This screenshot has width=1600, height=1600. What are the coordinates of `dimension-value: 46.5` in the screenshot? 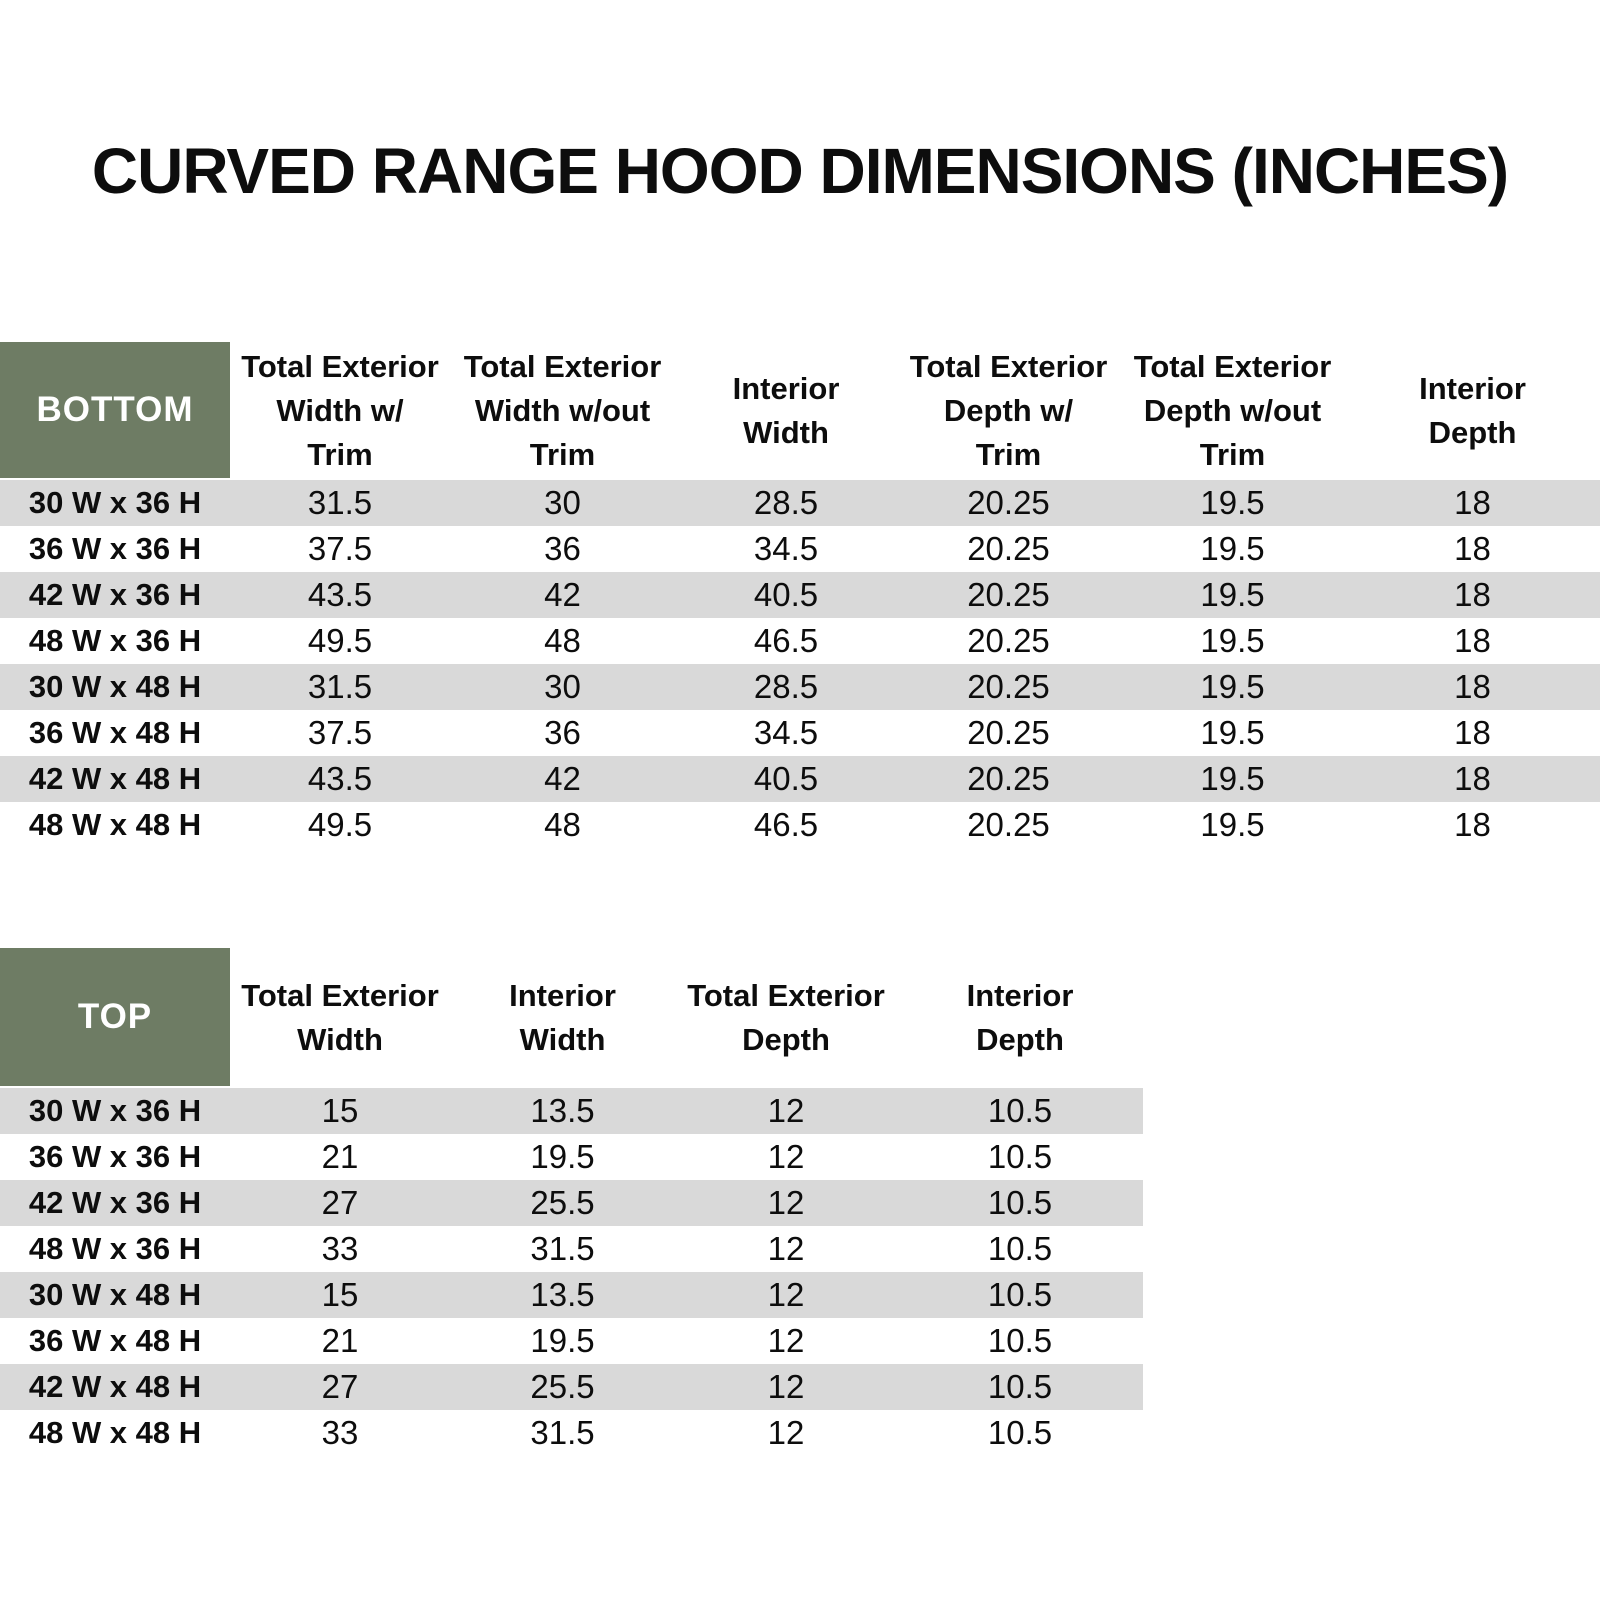 It's located at (786, 640).